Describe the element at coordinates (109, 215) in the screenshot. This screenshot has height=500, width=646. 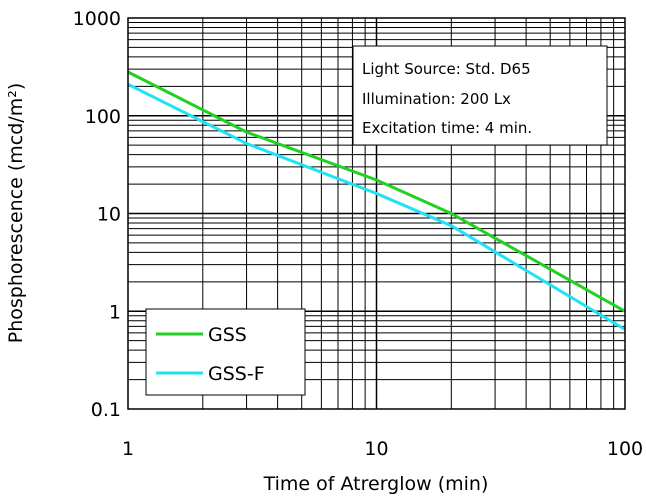
I see `y-tick-label: 10` at that location.